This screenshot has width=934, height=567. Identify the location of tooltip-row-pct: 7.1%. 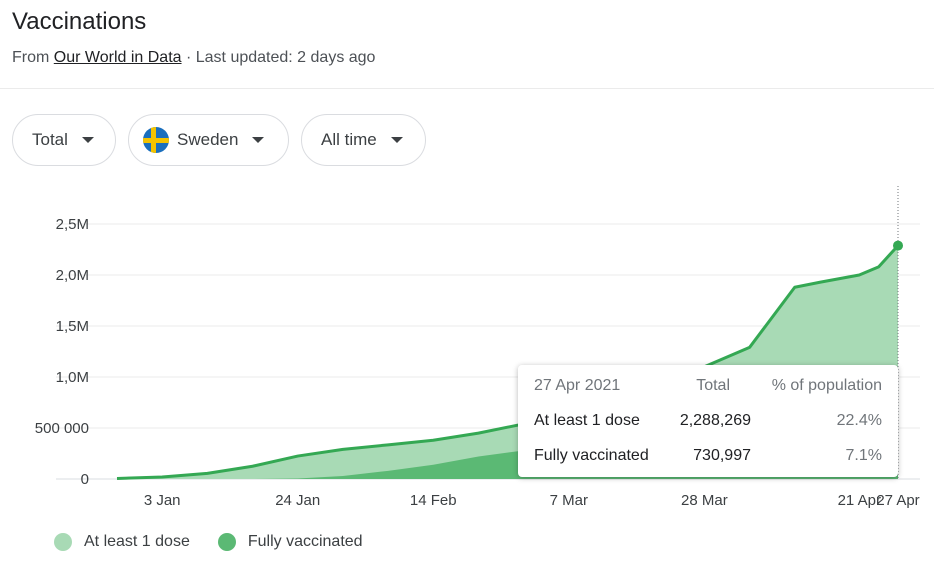
(863, 455).